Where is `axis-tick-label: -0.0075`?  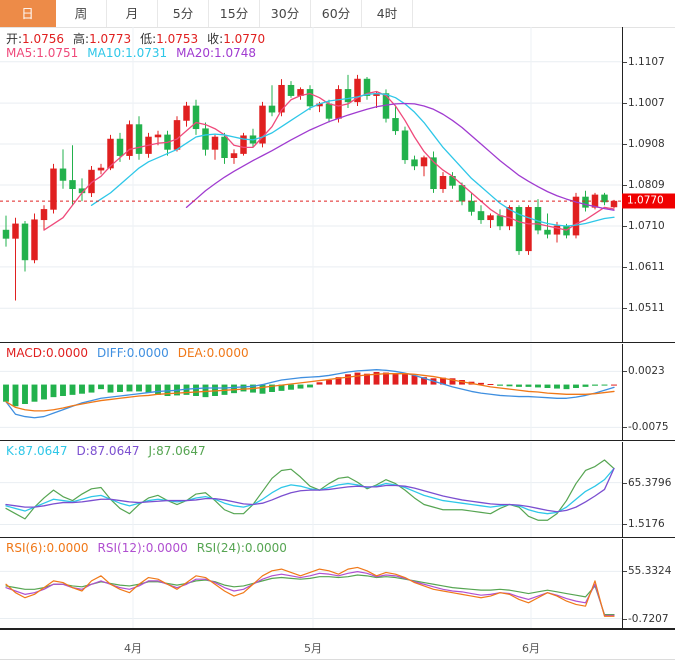 axis-tick-label: -0.0075 is located at coordinates (648, 427).